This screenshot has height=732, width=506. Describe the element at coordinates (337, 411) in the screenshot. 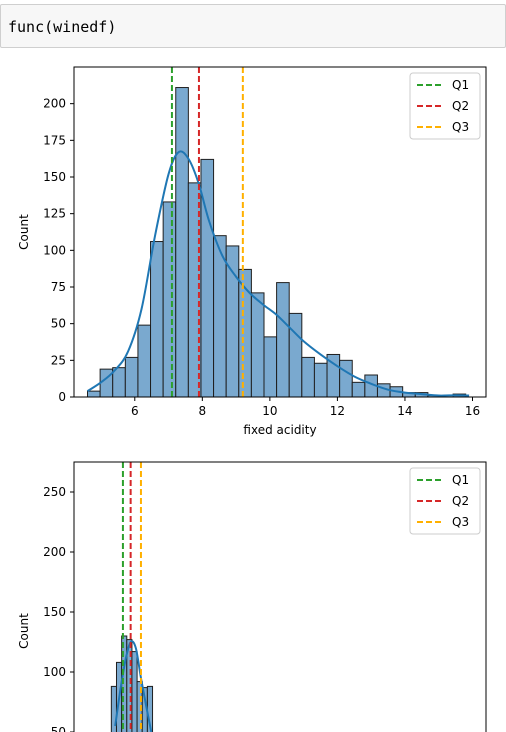

I see `x-tick-label: 12` at that location.